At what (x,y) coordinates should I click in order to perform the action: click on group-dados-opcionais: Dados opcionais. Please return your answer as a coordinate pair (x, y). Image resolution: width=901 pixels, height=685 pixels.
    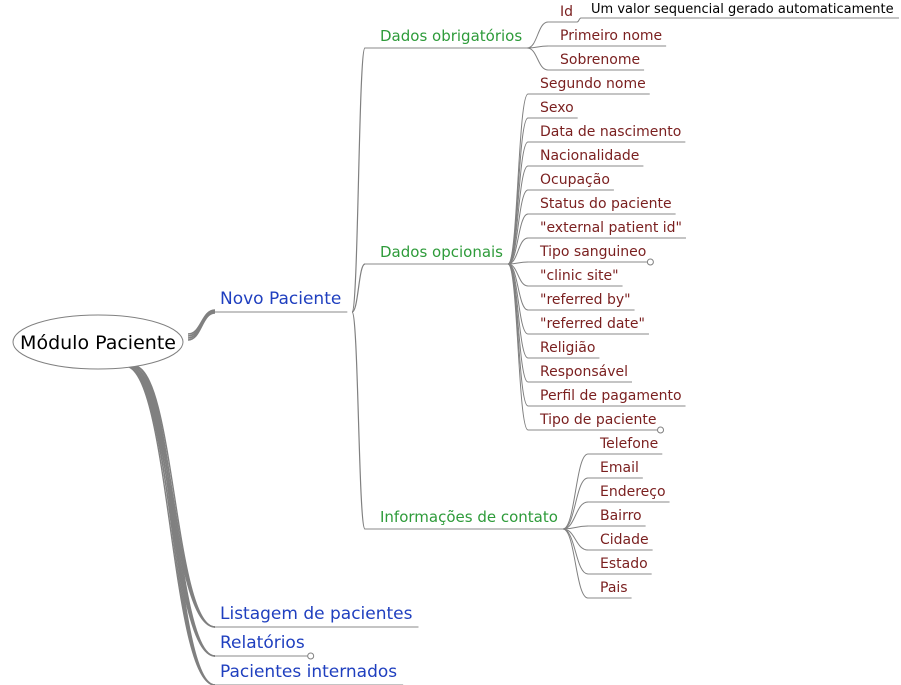
    Looking at the image, I should click on (441, 252).